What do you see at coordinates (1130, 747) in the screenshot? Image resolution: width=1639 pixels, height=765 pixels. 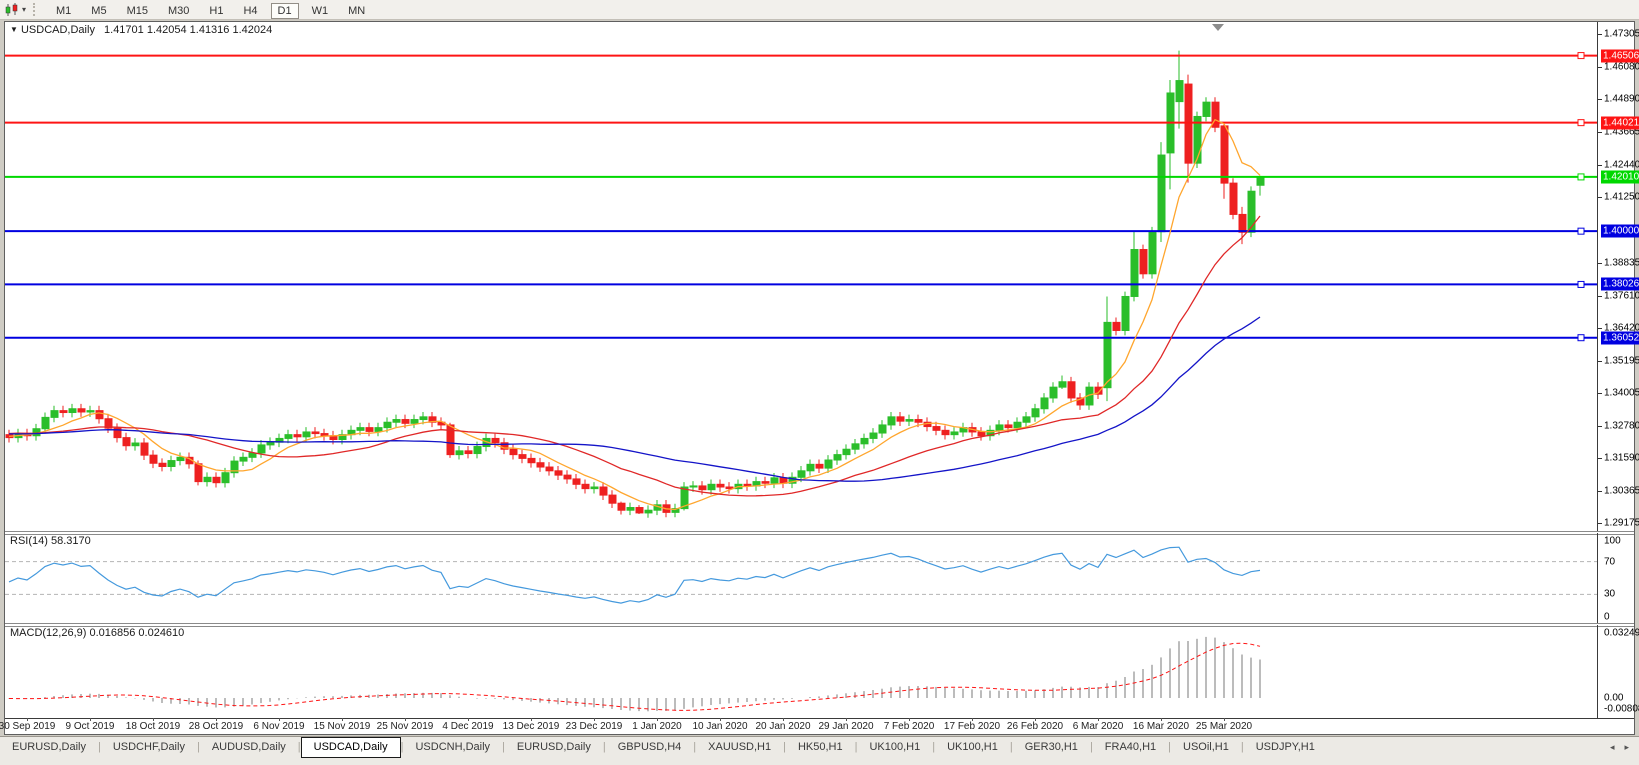 I see `chart-tab-fra40-h1: FRA40,H1` at bounding box center [1130, 747].